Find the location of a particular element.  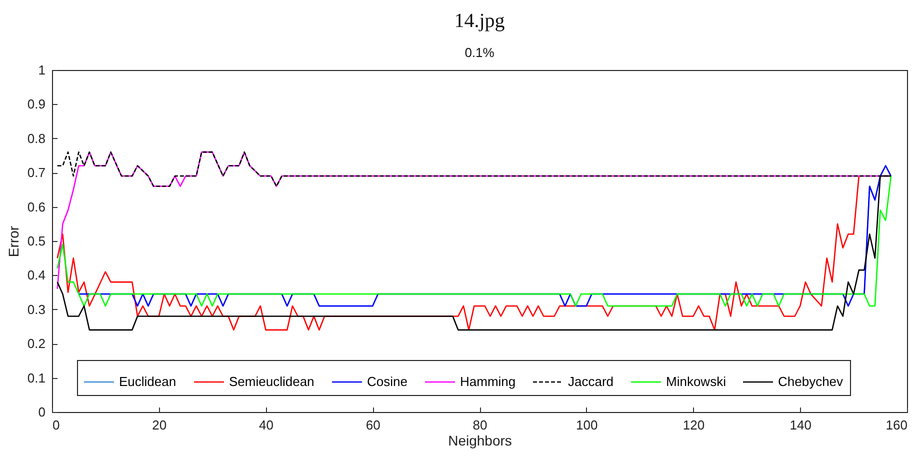

legend-label: Jaccard is located at coordinates (591, 381).